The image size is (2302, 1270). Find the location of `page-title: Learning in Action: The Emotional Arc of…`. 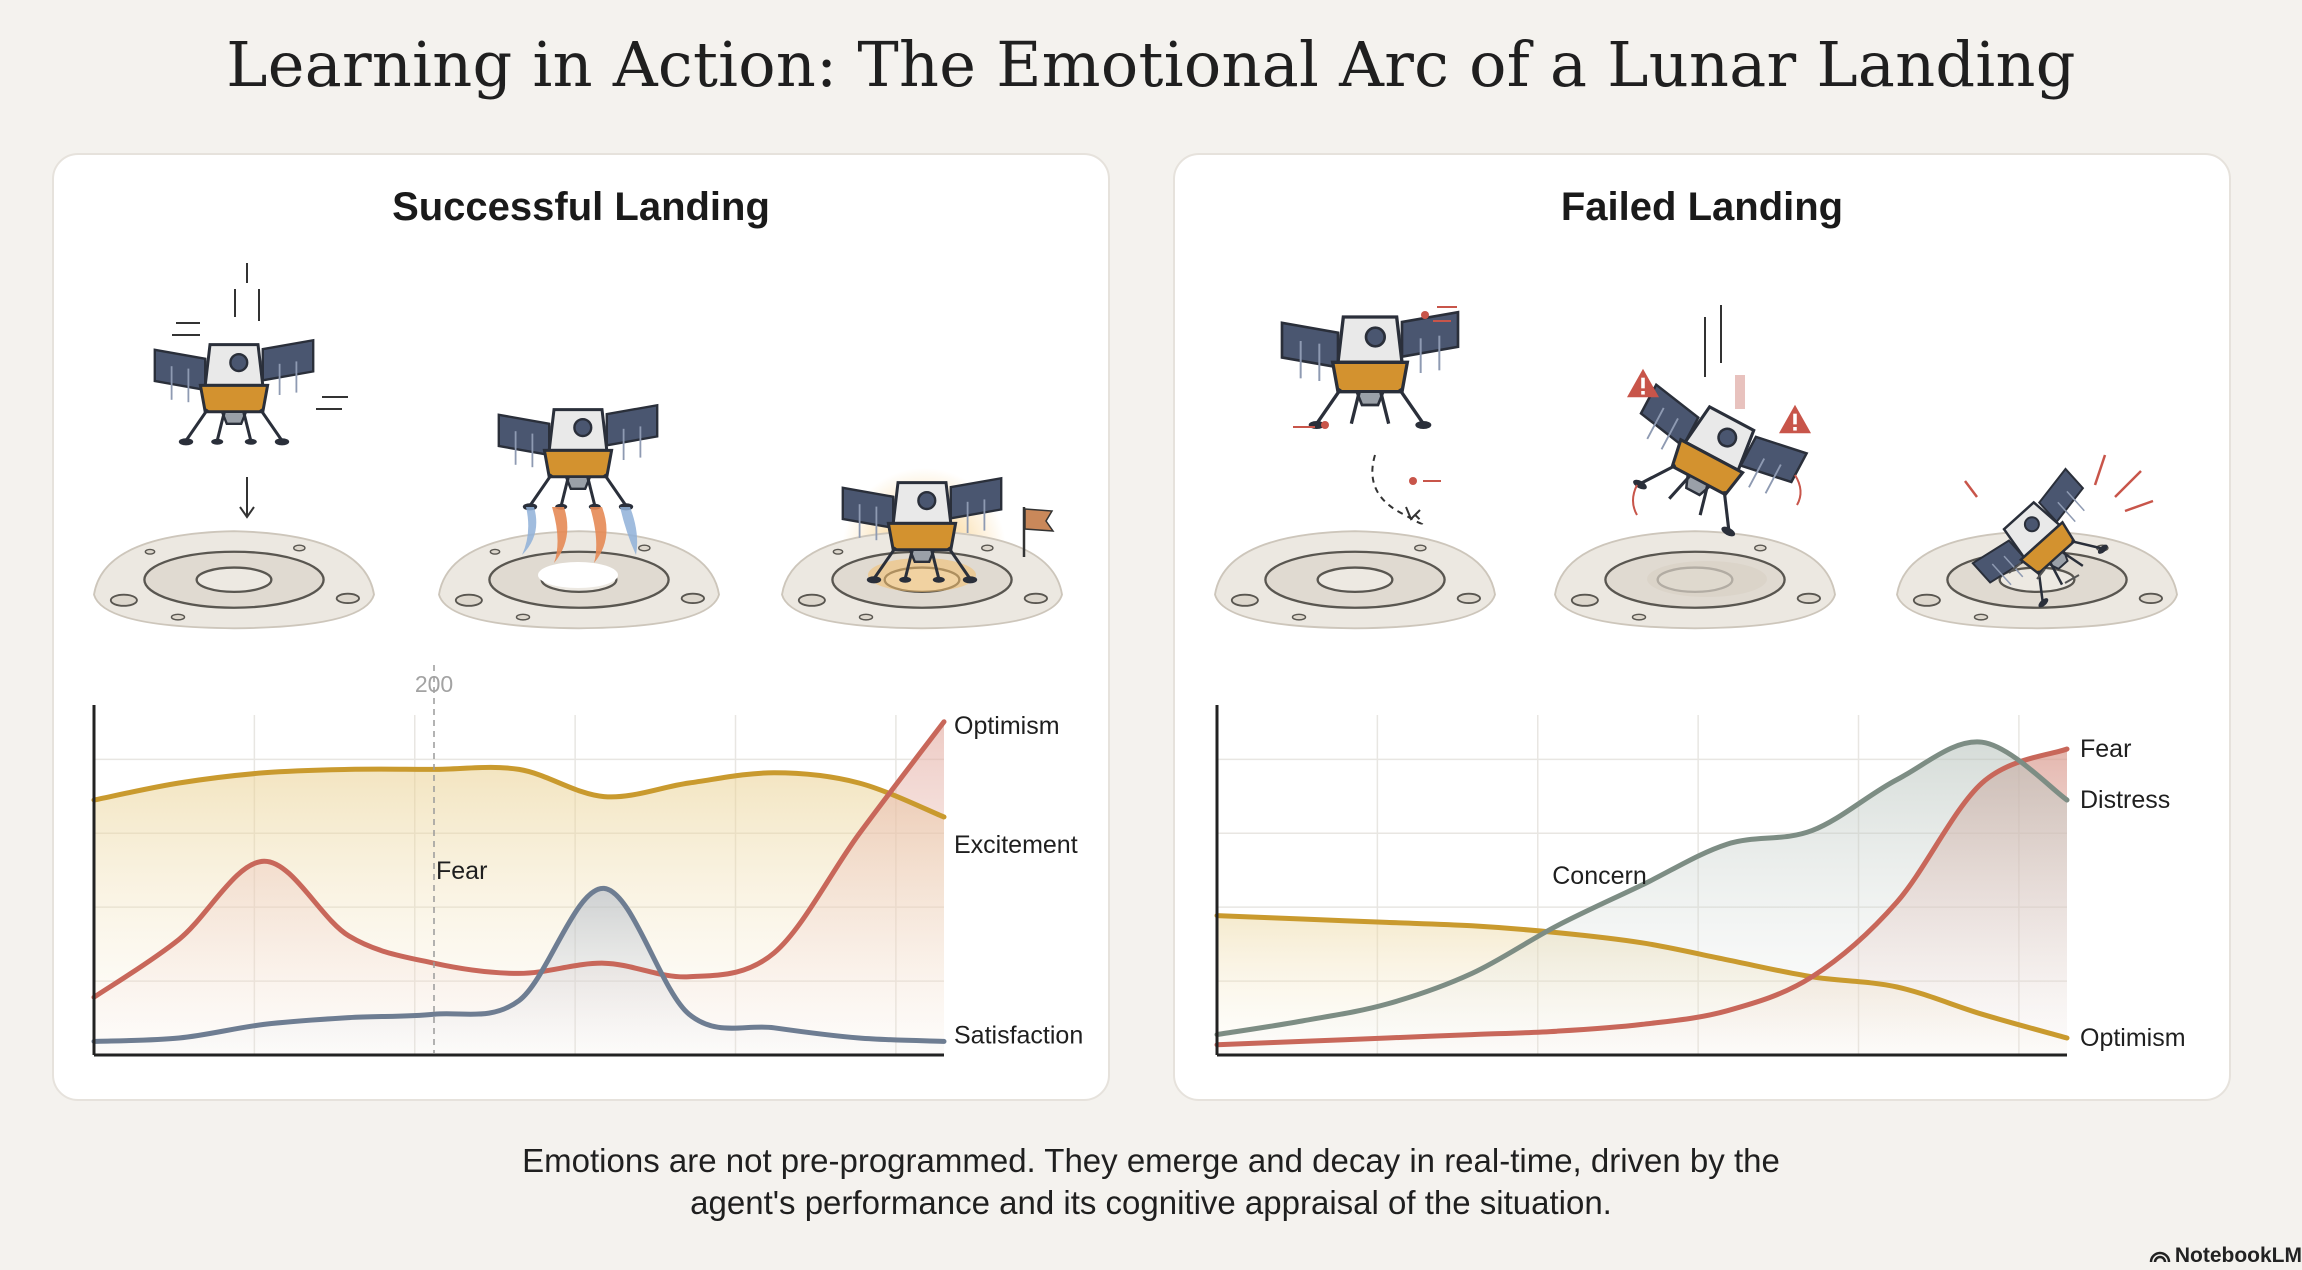

page-title: Learning in Action: The Emotional Arc of… is located at coordinates (1151, 64).